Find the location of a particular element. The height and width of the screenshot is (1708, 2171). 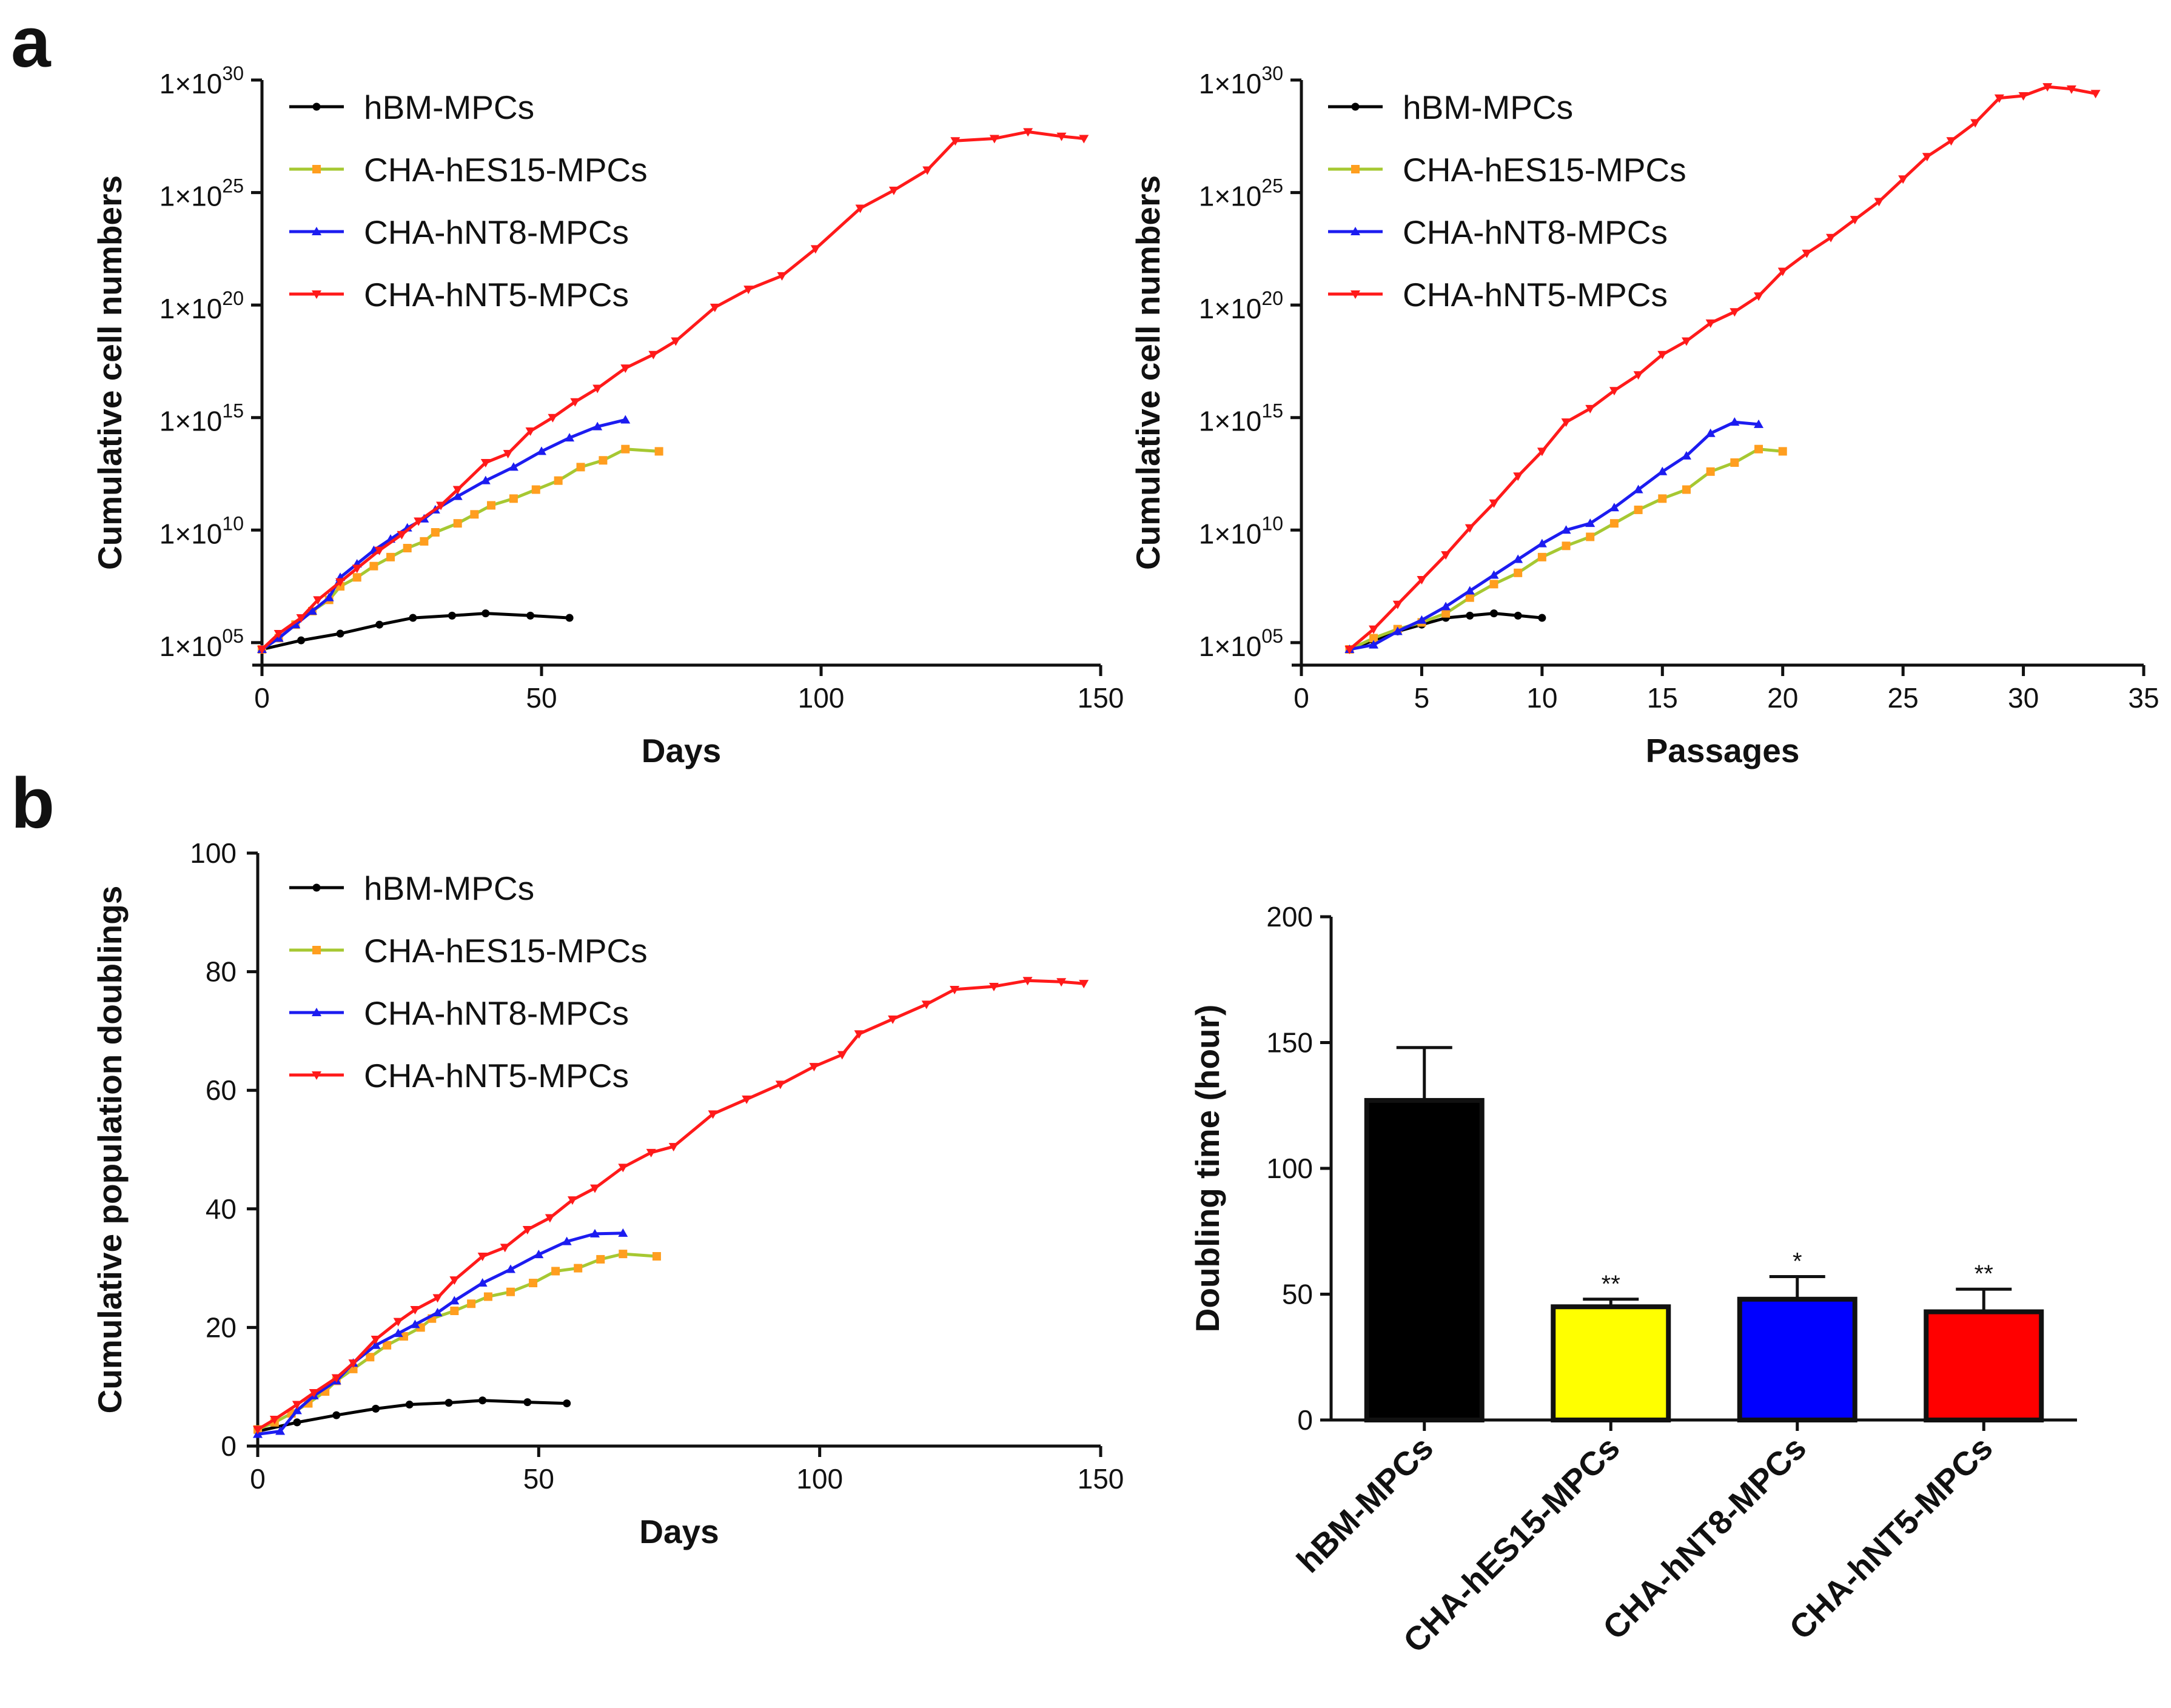

legend-item-hbm-mpcs: hBM-MPCs is located at coordinates (411, 888).